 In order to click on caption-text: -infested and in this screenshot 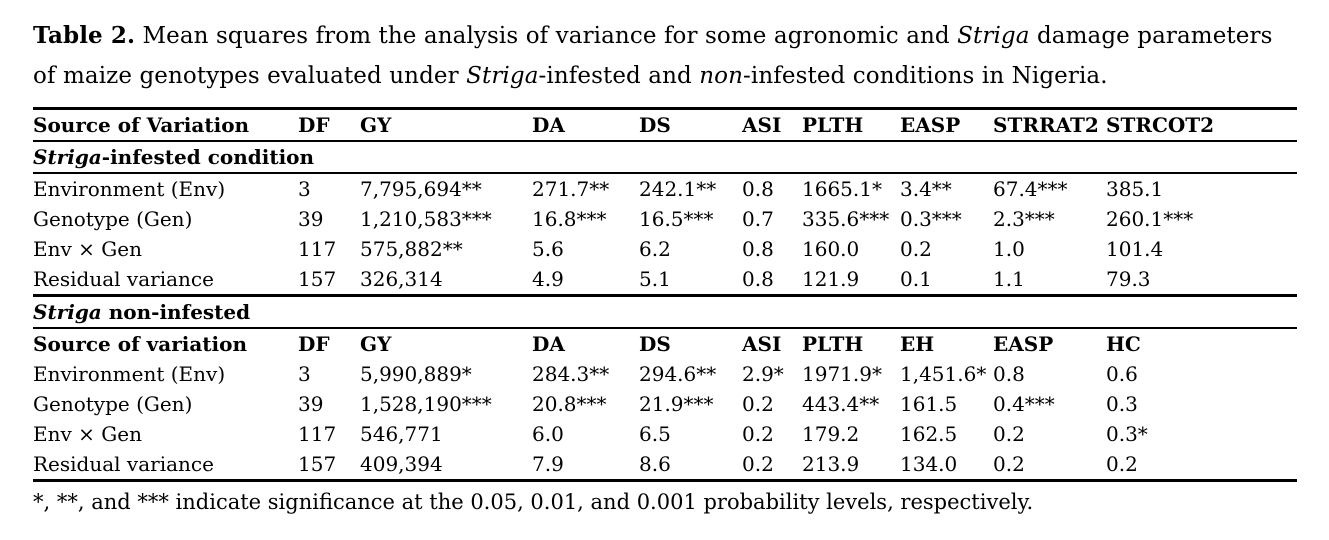, I will do `click(619, 76)`.